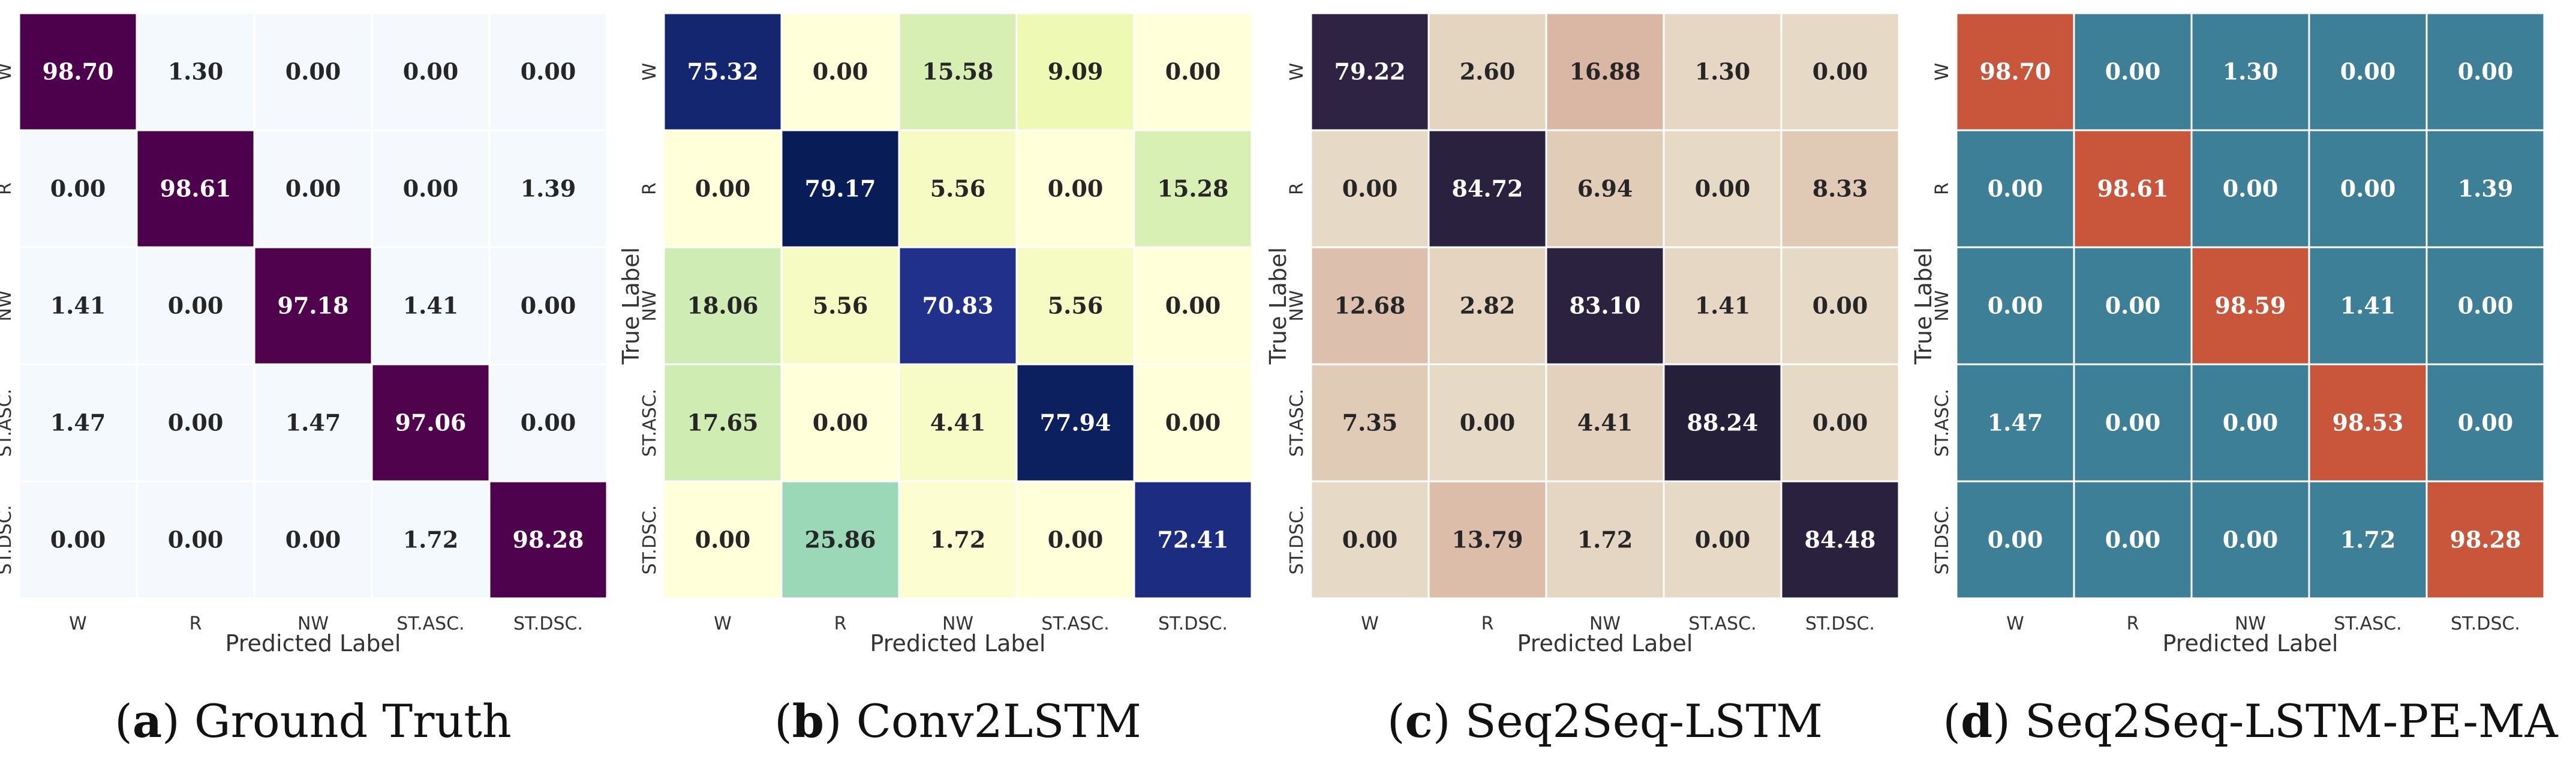 The image size is (2576, 770). Describe the element at coordinates (840, 539) in the screenshot. I see `cell-value: 25.86` at that location.